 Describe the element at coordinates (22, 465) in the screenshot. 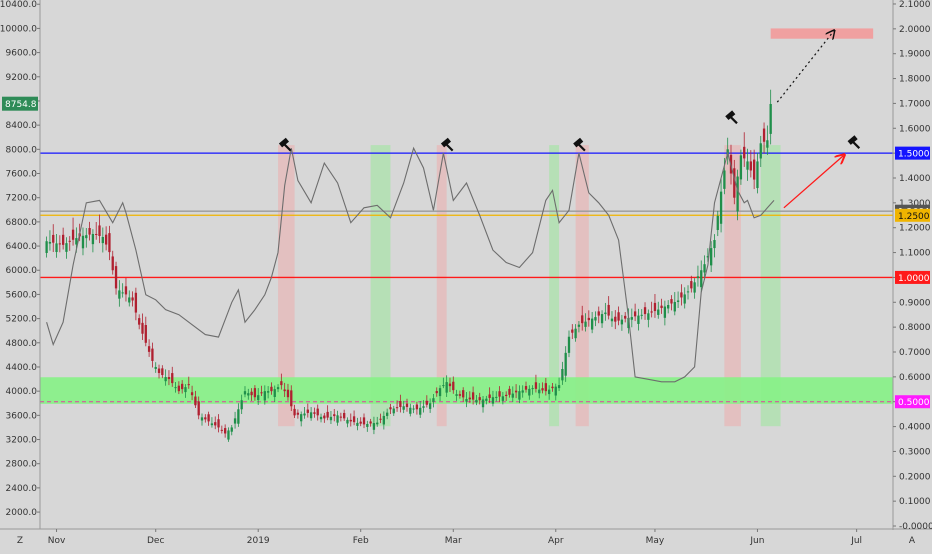

I see `left-tick-label: 2800.0` at that location.